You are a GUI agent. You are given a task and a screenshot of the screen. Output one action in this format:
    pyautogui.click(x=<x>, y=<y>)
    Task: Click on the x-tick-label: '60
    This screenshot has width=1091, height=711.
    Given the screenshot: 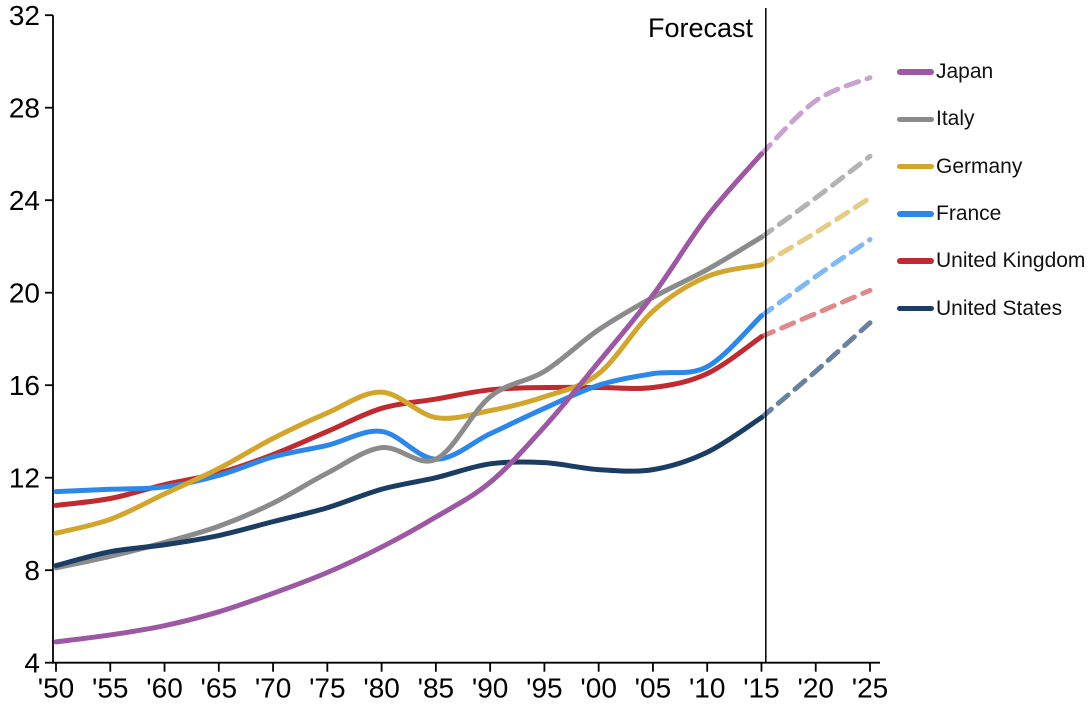 What is the action you would take?
    pyautogui.click(x=164, y=688)
    